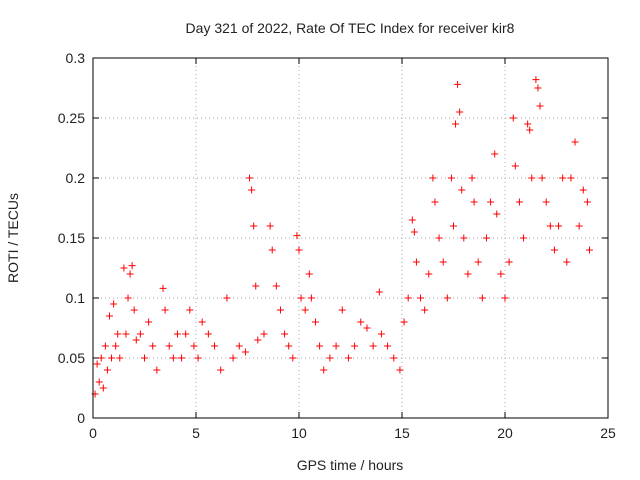 The width and height of the screenshot is (640, 480). I want to click on x-tick-label: 25, so click(608, 433).